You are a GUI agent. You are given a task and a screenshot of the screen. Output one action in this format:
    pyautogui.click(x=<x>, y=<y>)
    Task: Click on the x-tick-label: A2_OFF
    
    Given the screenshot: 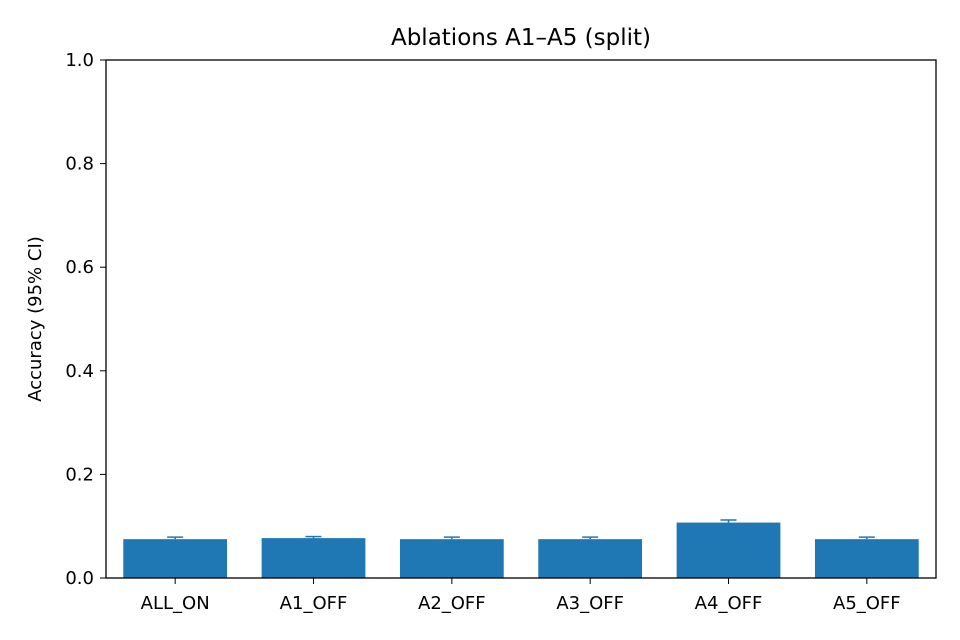 What is the action you would take?
    pyautogui.click(x=452, y=603)
    